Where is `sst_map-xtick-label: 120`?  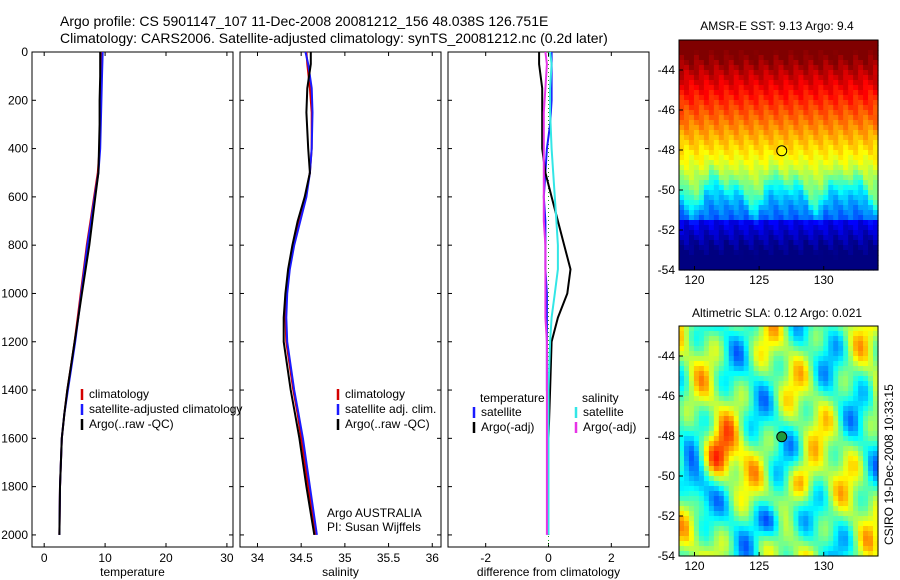 sst_map-xtick-label: 120 is located at coordinates (694, 280).